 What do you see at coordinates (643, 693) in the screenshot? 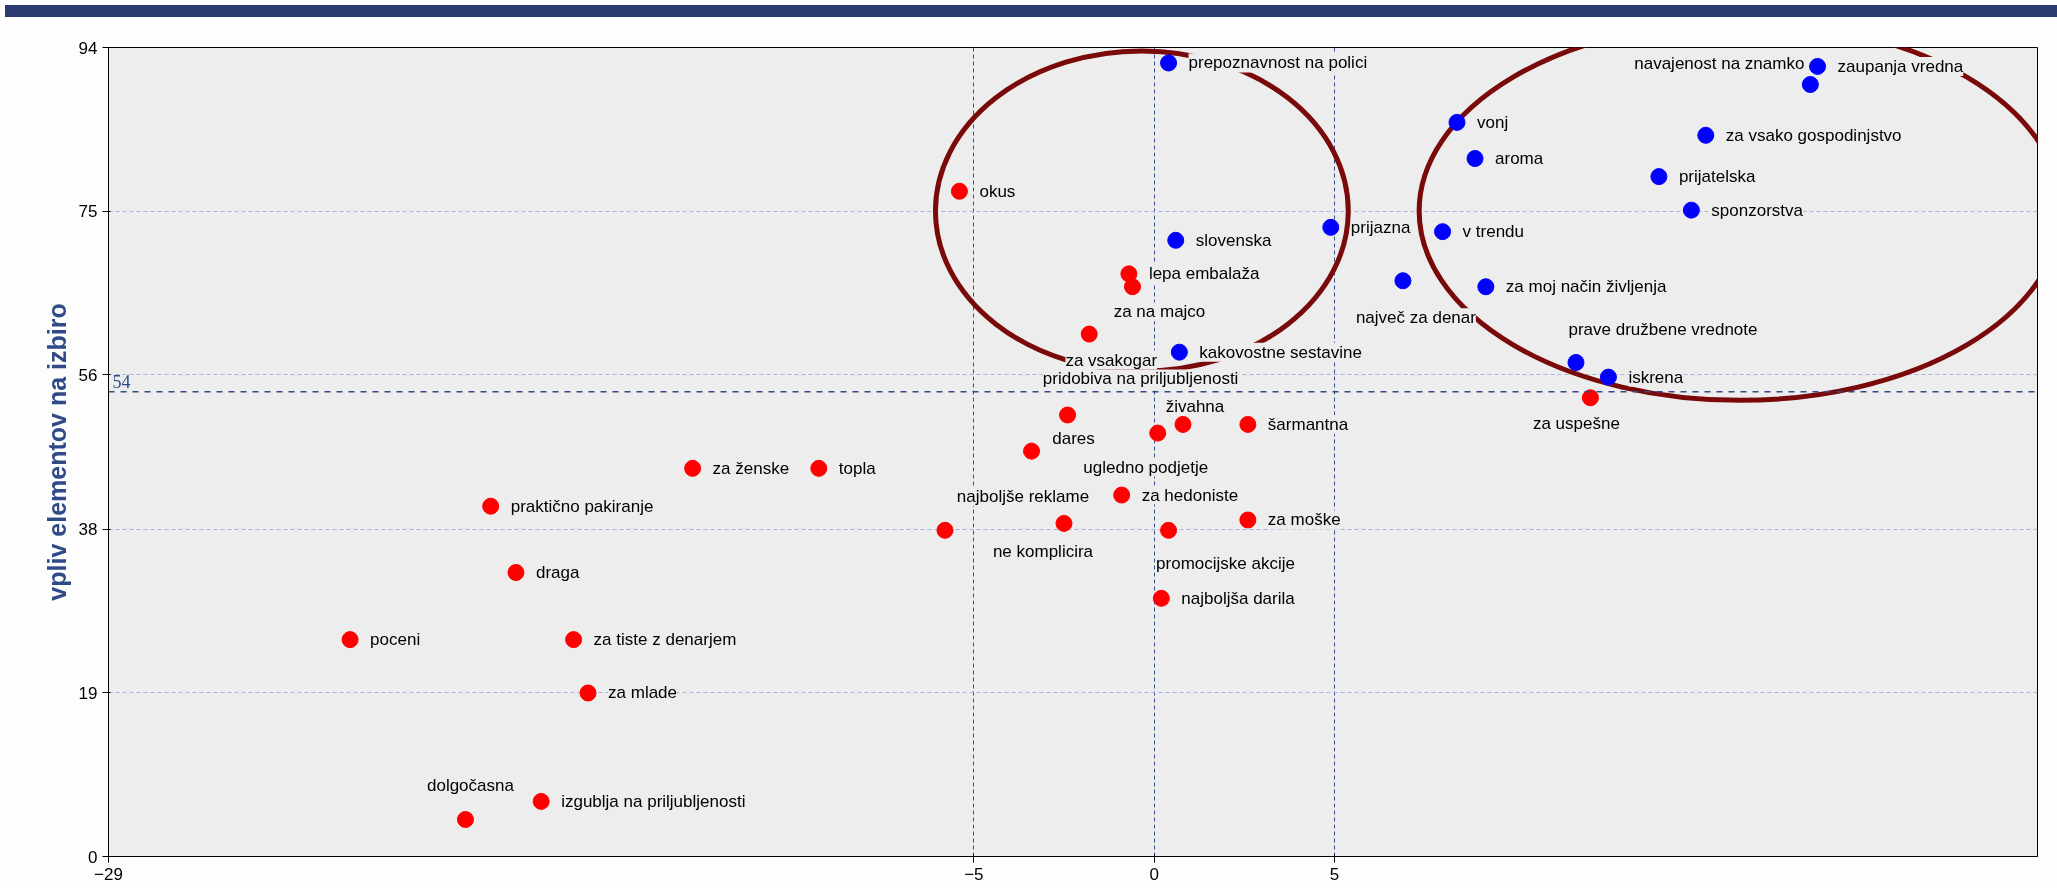
I see `annotation: za mlade` at bounding box center [643, 693].